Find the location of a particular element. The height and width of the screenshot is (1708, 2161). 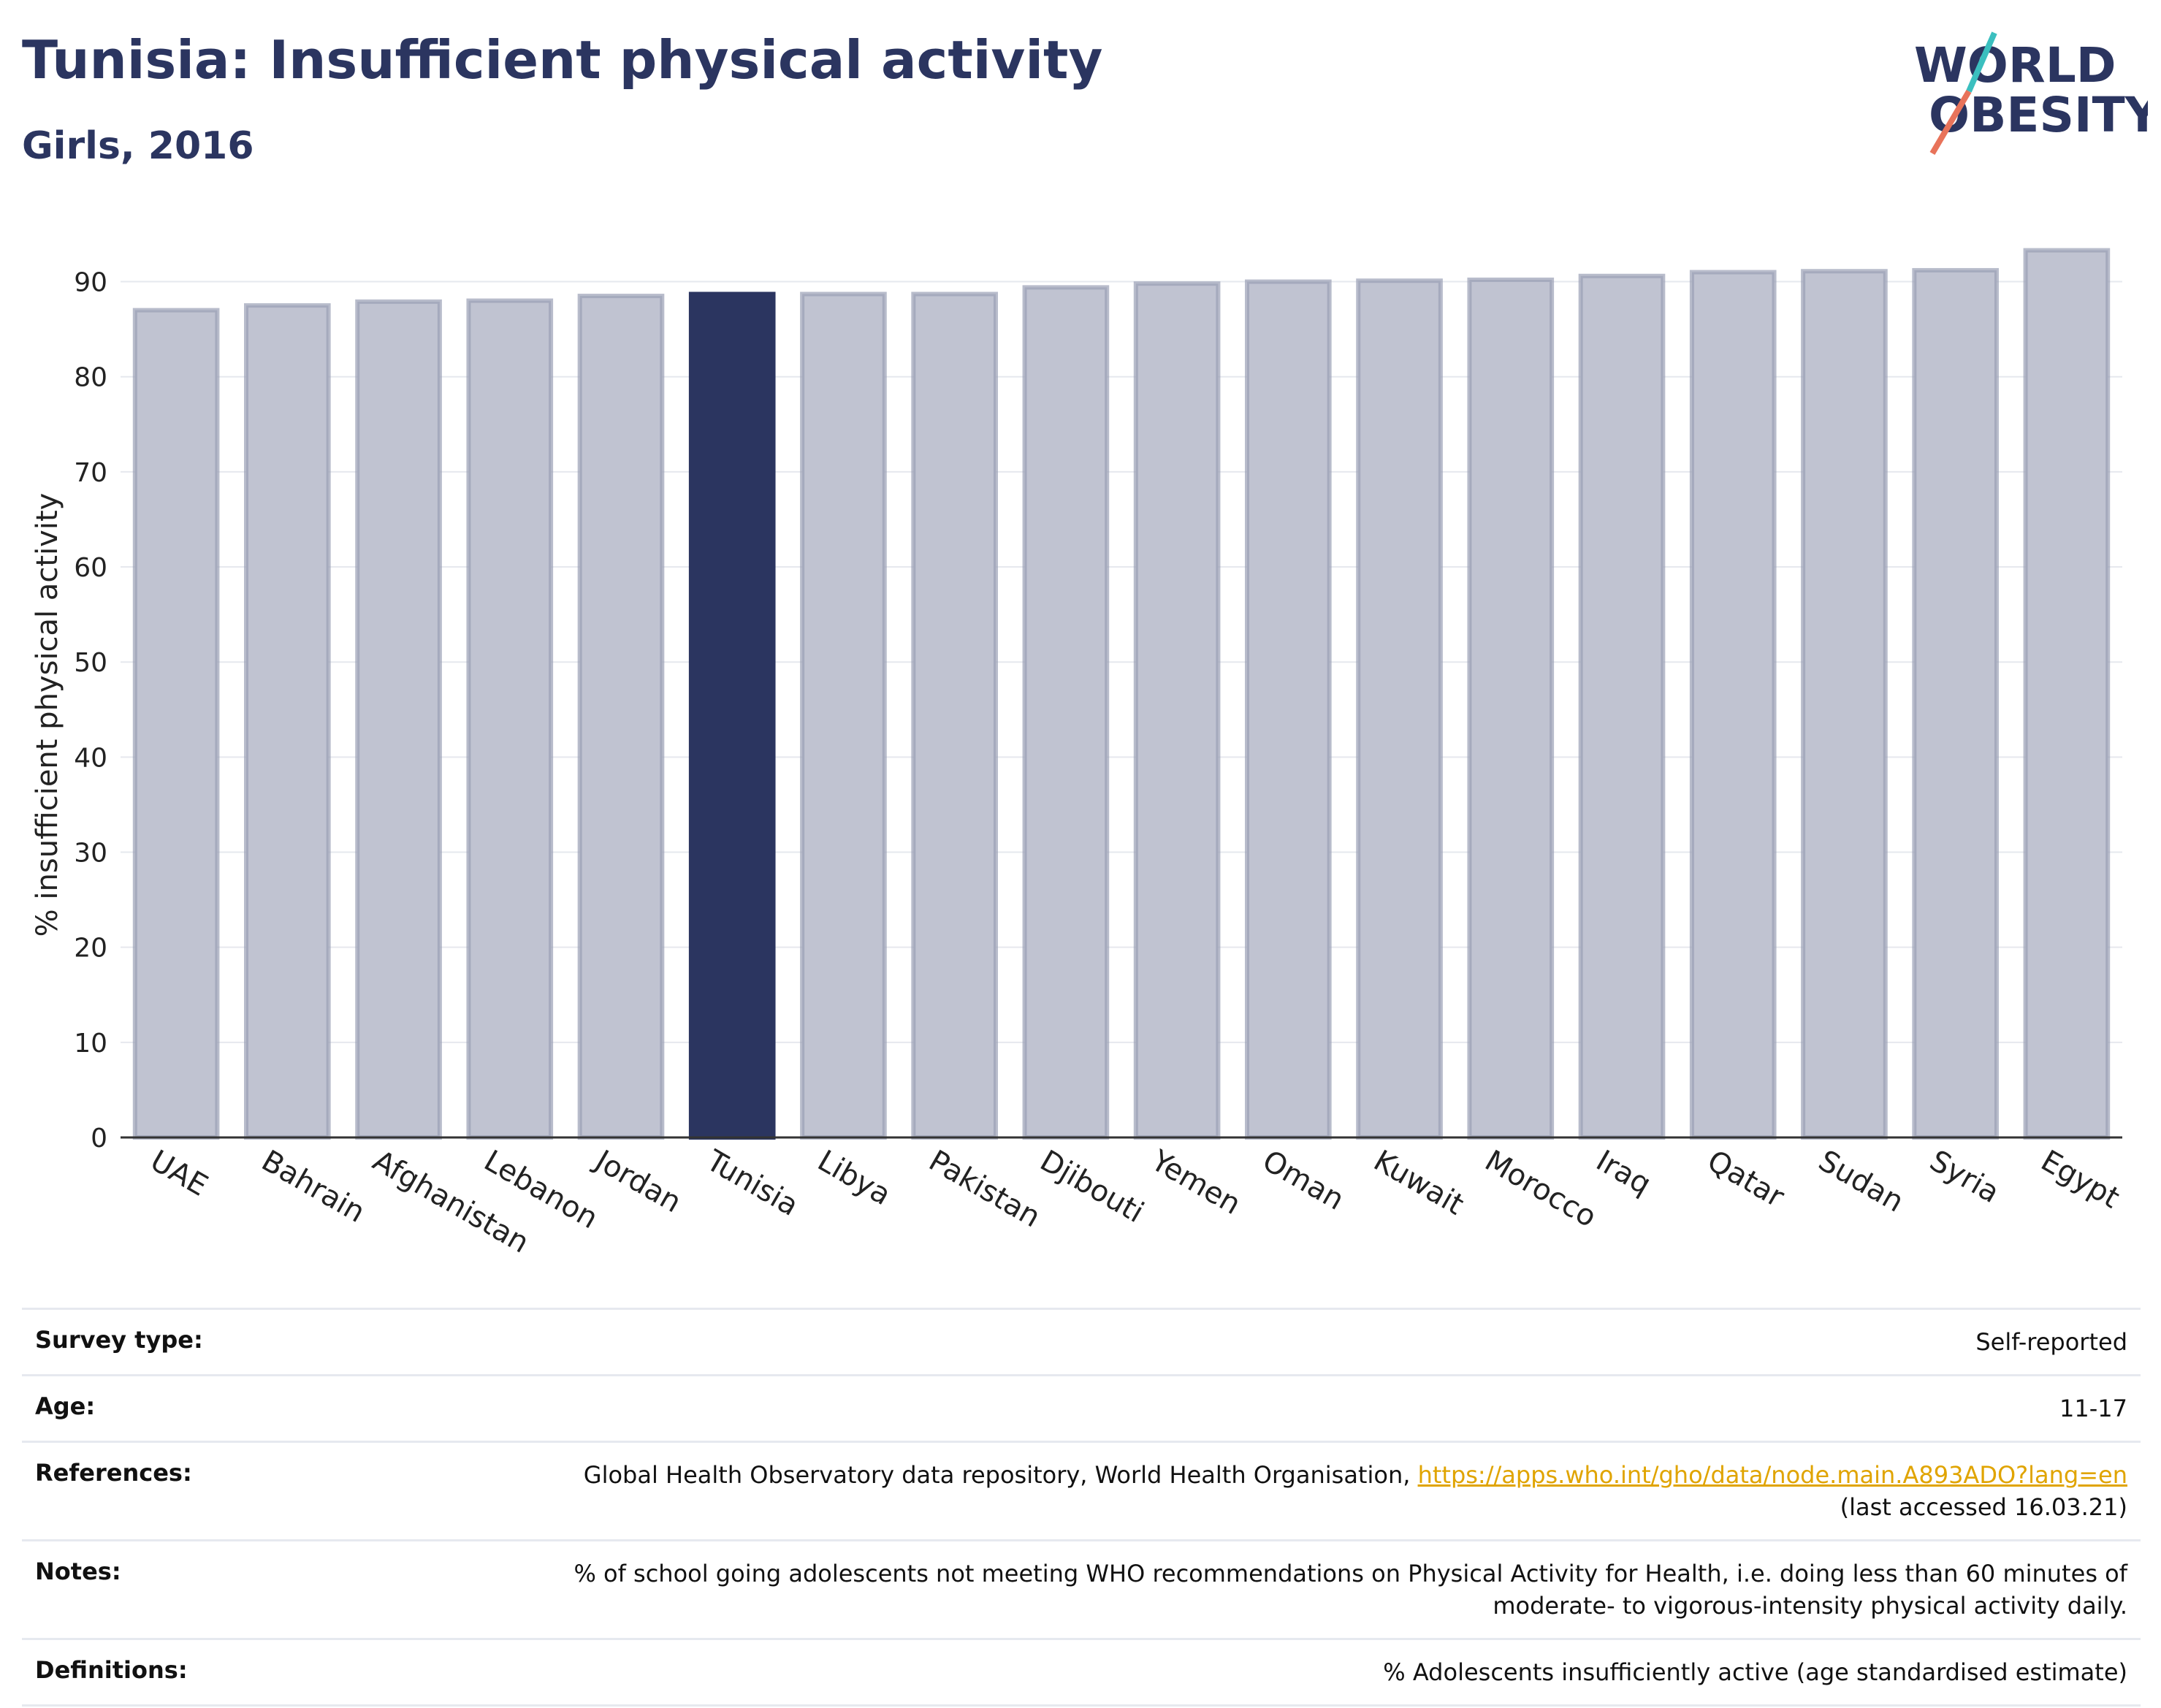

info-row-survey-type: Survey type: Self-reported is located at coordinates (1081, 1342).